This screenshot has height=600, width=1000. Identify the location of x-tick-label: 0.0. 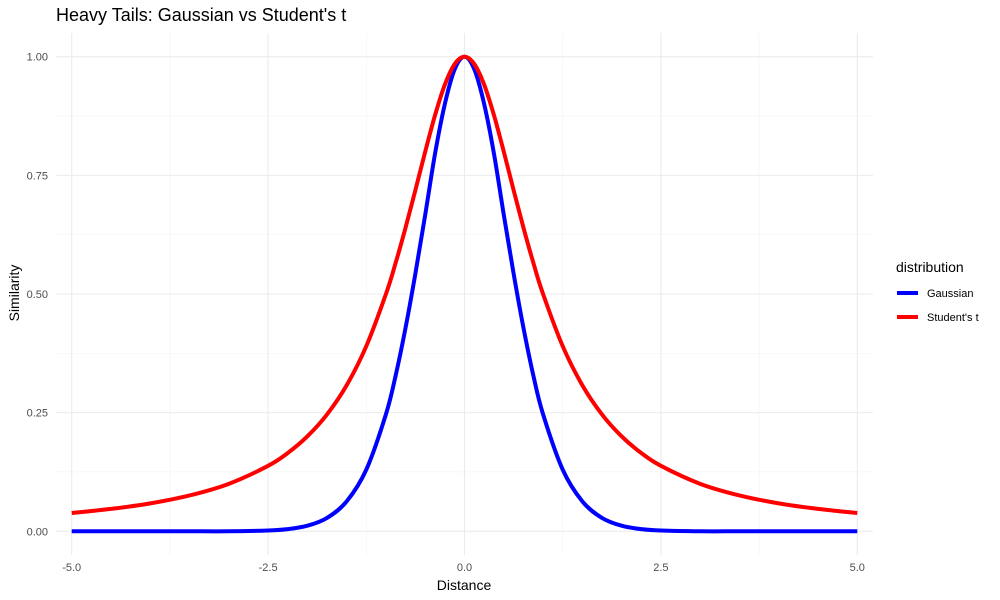
(464, 568).